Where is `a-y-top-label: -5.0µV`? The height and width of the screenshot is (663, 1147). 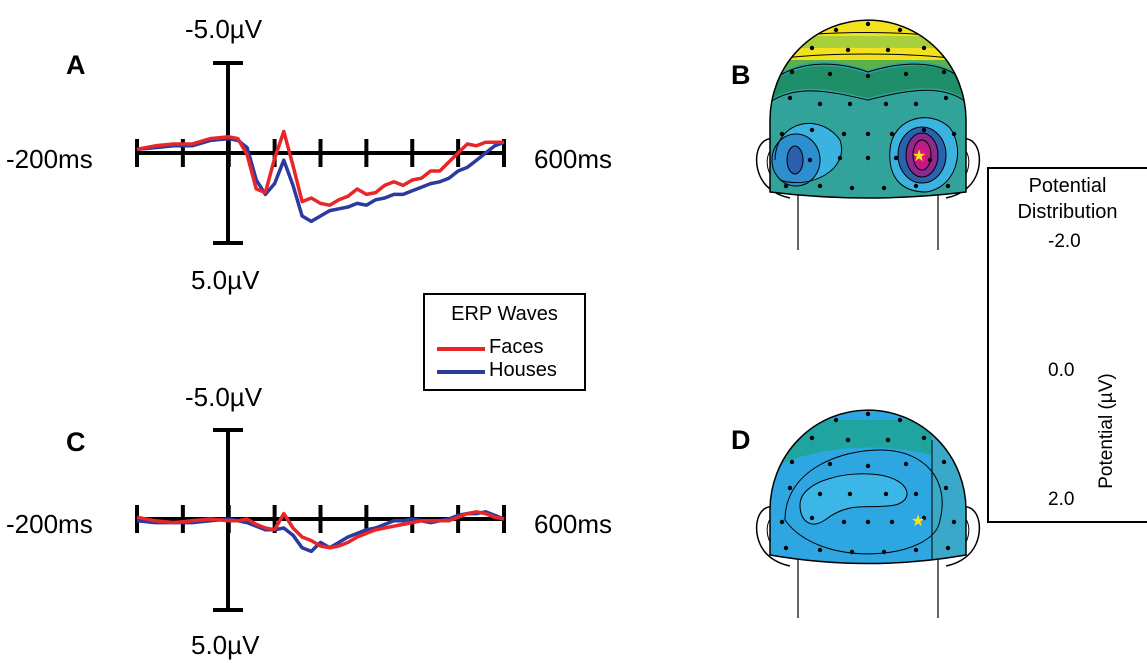 a-y-top-label: -5.0µV is located at coordinates (224, 29).